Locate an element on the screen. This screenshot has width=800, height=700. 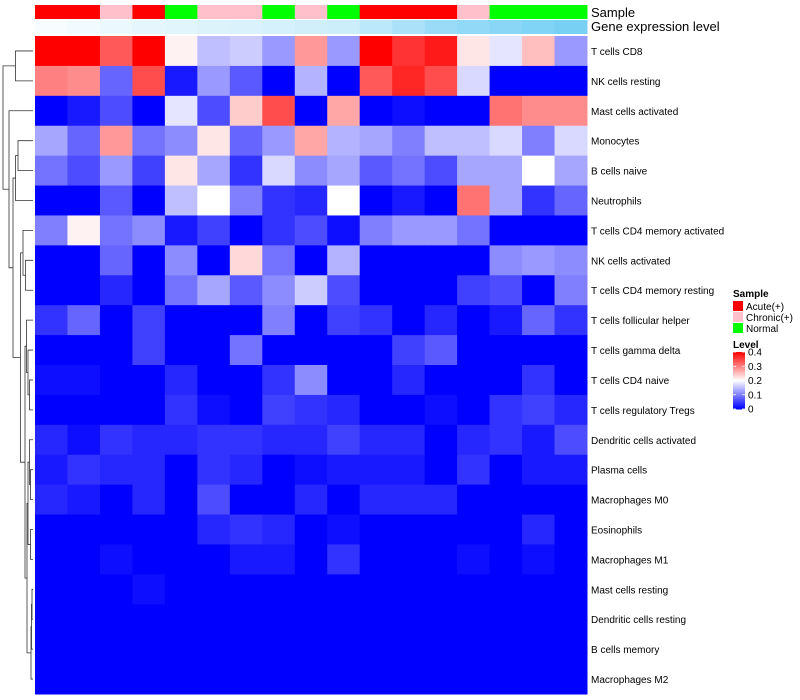
row-label: T cells regulatory Tregs is located at coordinates (643, 411).